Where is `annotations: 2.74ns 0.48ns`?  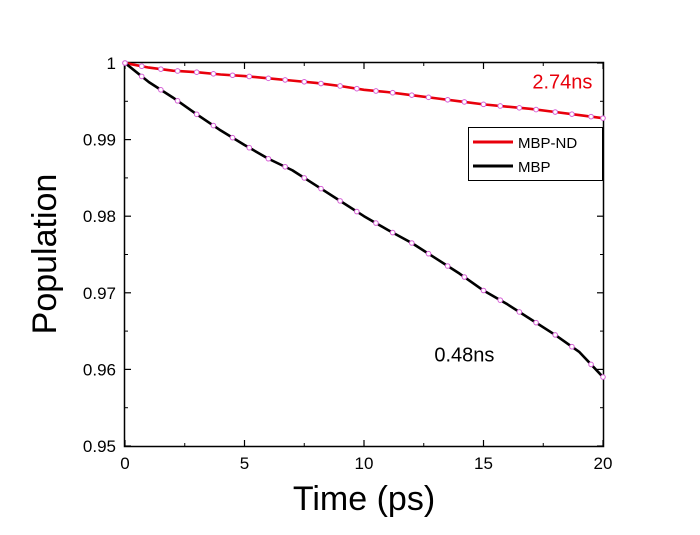
annotations: 2.74ns 0.48ns is located at coordinates (513, 218).